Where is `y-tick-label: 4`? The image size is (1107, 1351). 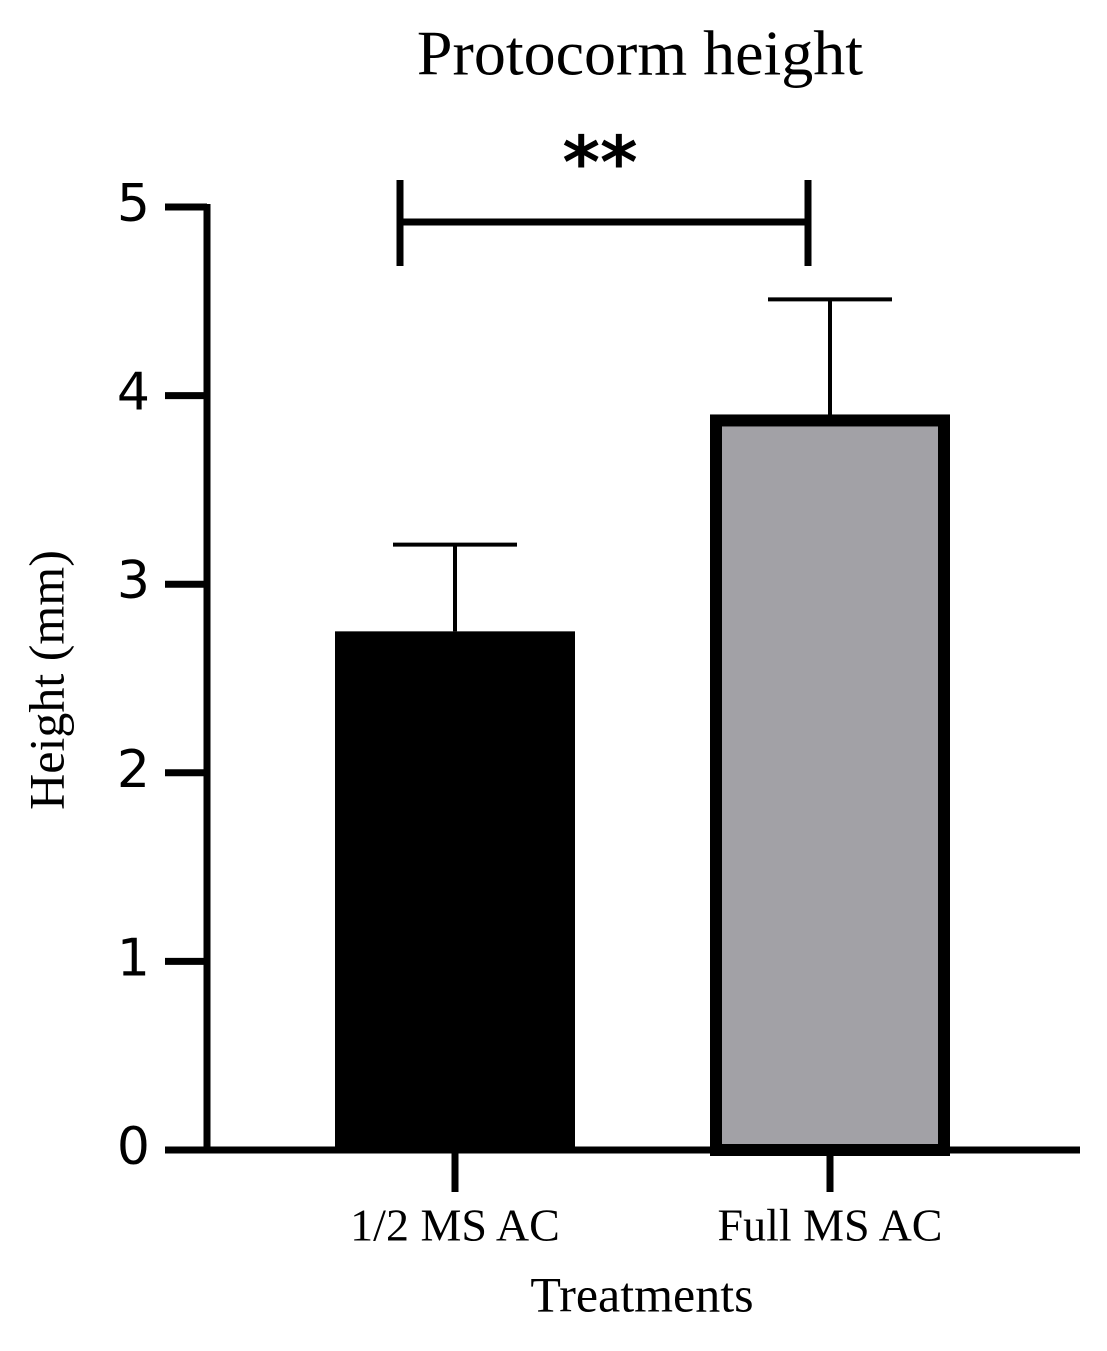
y-tick-label: 4 is located at coordinates (133, 393).